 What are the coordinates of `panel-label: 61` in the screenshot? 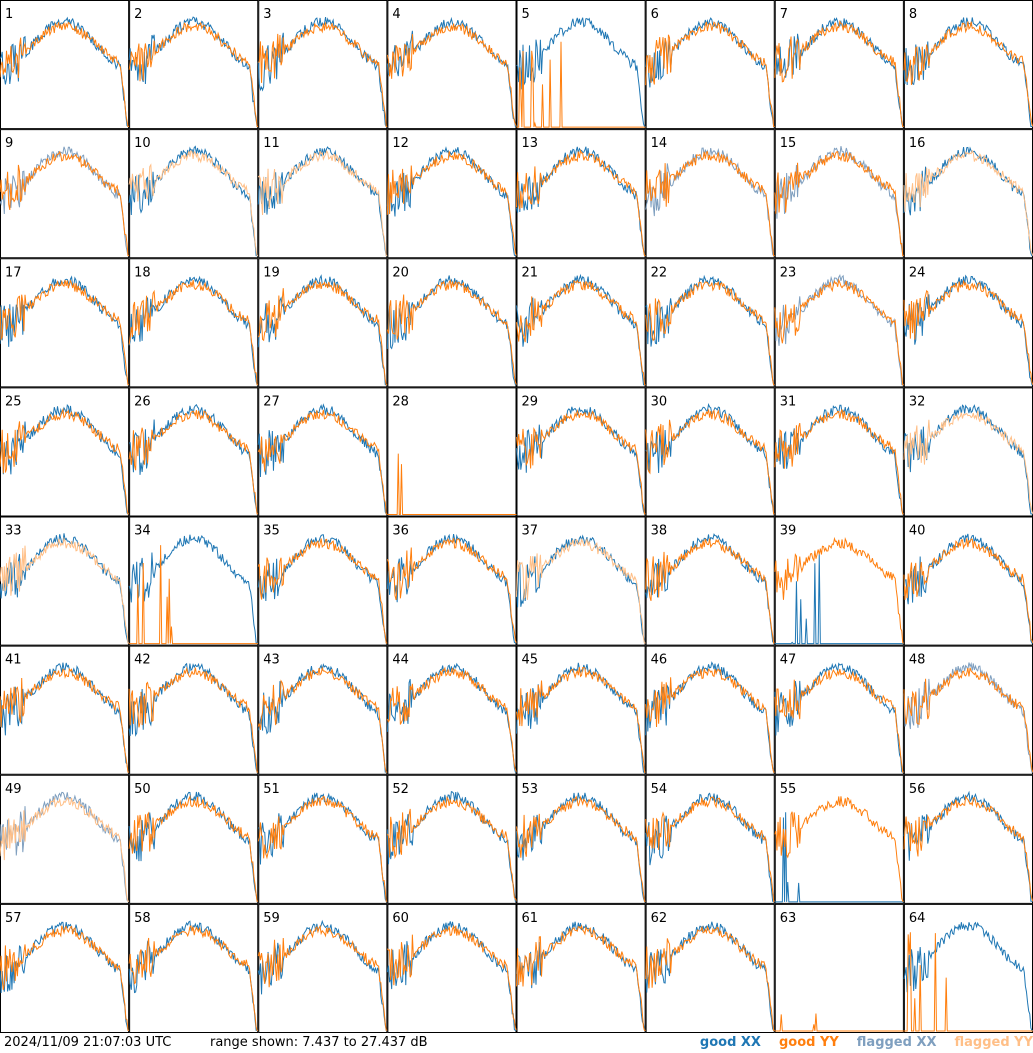 It's located at (530, 918).